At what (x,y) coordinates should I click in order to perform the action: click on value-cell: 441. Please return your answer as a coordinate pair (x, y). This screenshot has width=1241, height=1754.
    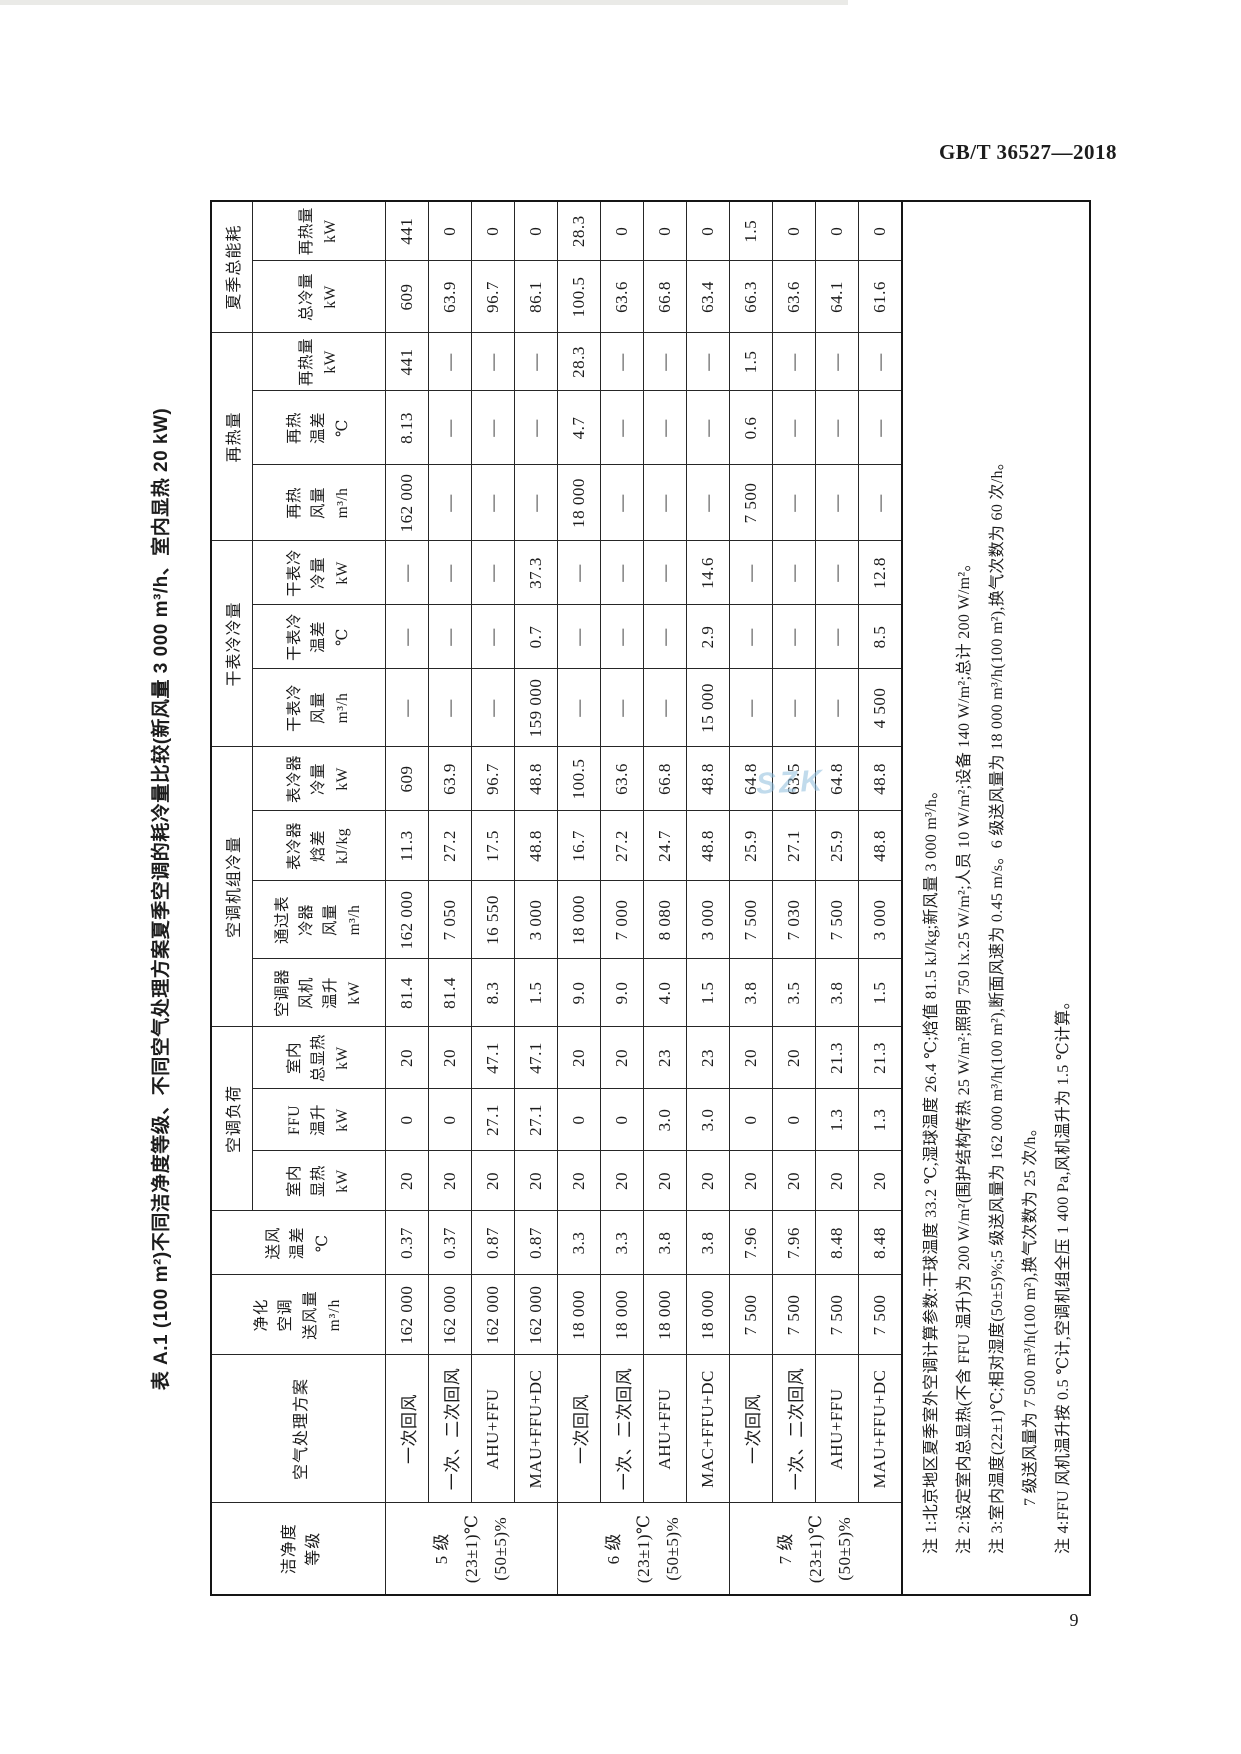
    Looking at the image, I should click on (407, 230).